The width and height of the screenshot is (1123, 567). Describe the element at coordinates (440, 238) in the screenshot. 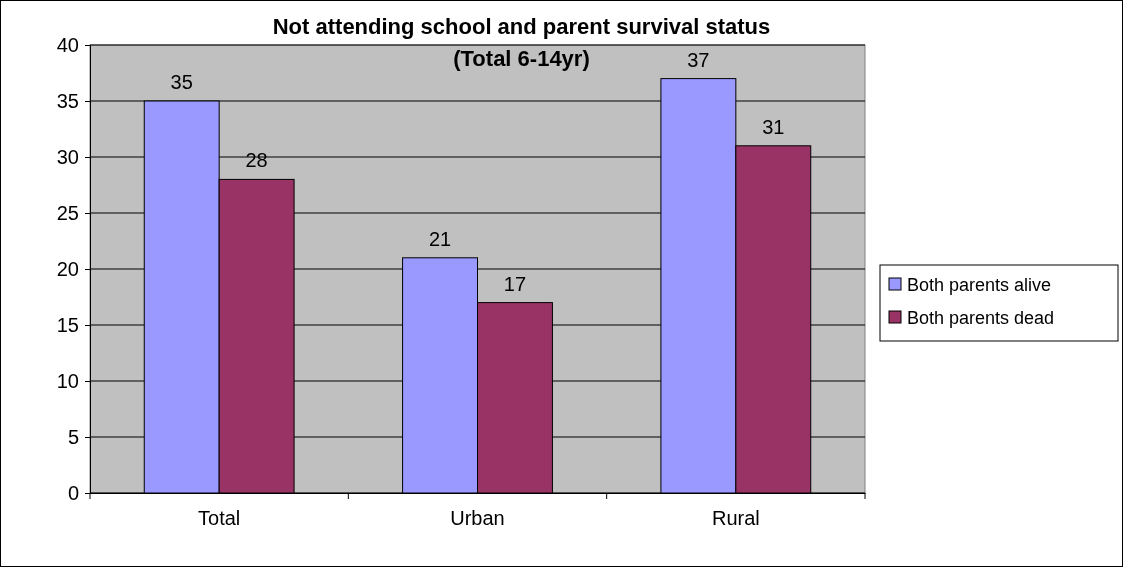

I see `data-label: 21` at that location.